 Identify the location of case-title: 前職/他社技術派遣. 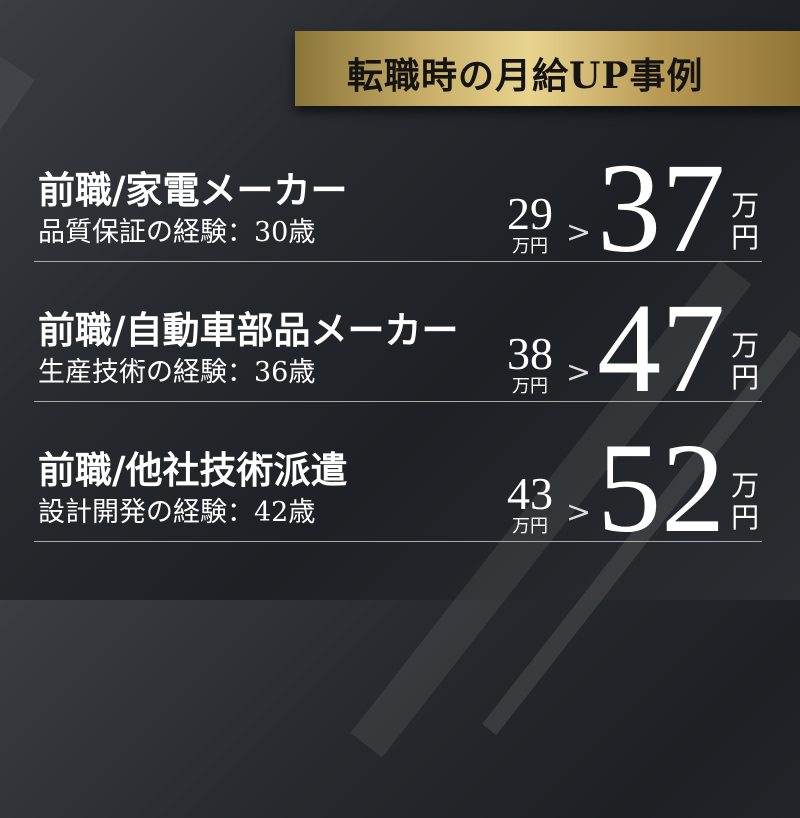
(193, 470).